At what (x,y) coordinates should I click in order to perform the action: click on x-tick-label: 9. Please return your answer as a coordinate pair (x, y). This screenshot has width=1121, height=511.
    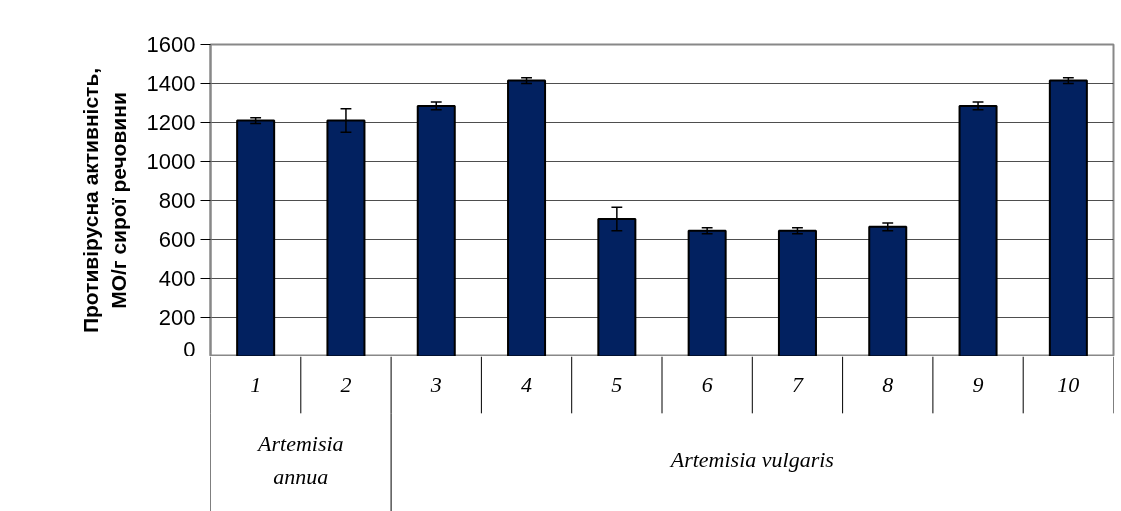
    Looking at the image, I should click on (978, 384).